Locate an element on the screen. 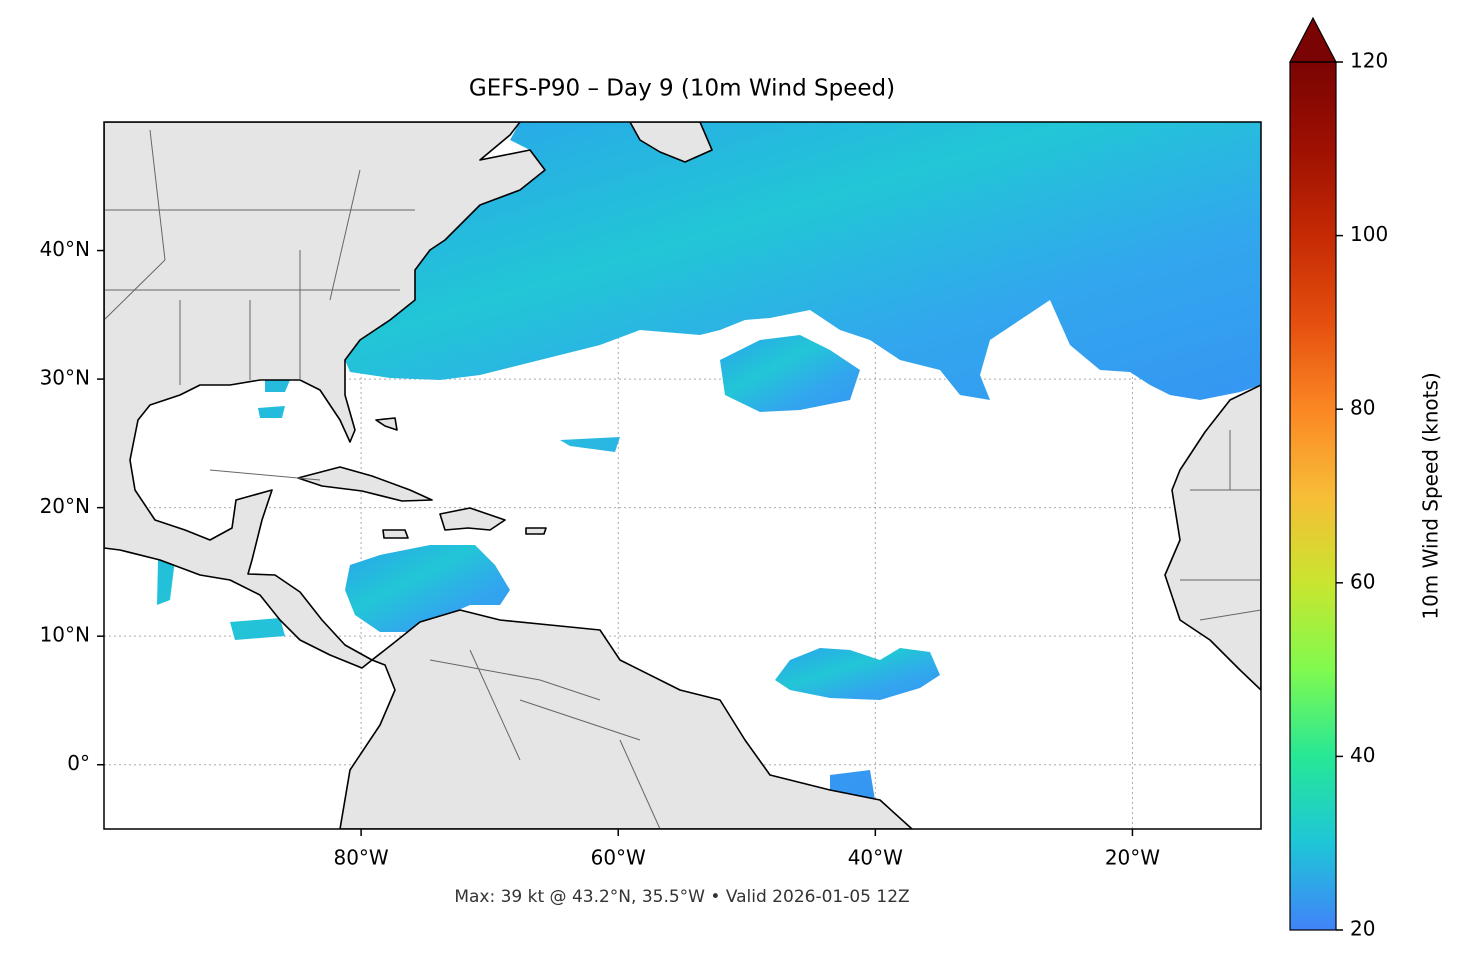 This screenshot has height=969, width=1466. x-tick-label: 80°W is located at coordinates (360, 858).